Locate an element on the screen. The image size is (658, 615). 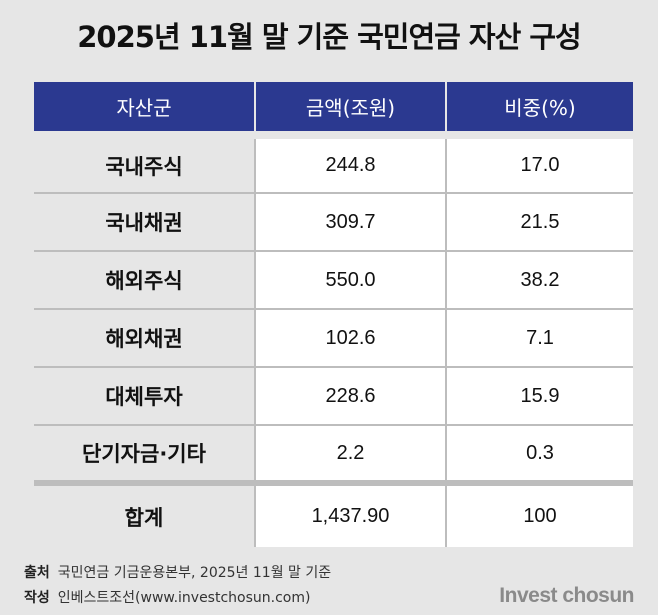
table-row: 해외채권 102.6 7.1 is located at coordinates (333, 337).